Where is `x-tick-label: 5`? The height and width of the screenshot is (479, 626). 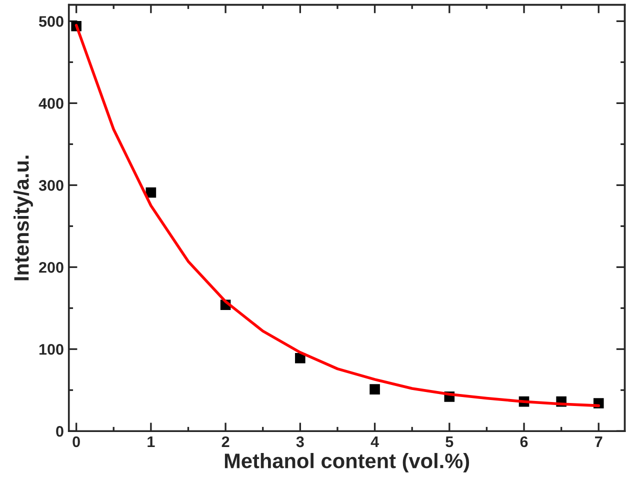 x-tick-label: 5 is located at coordinates (450, 442).